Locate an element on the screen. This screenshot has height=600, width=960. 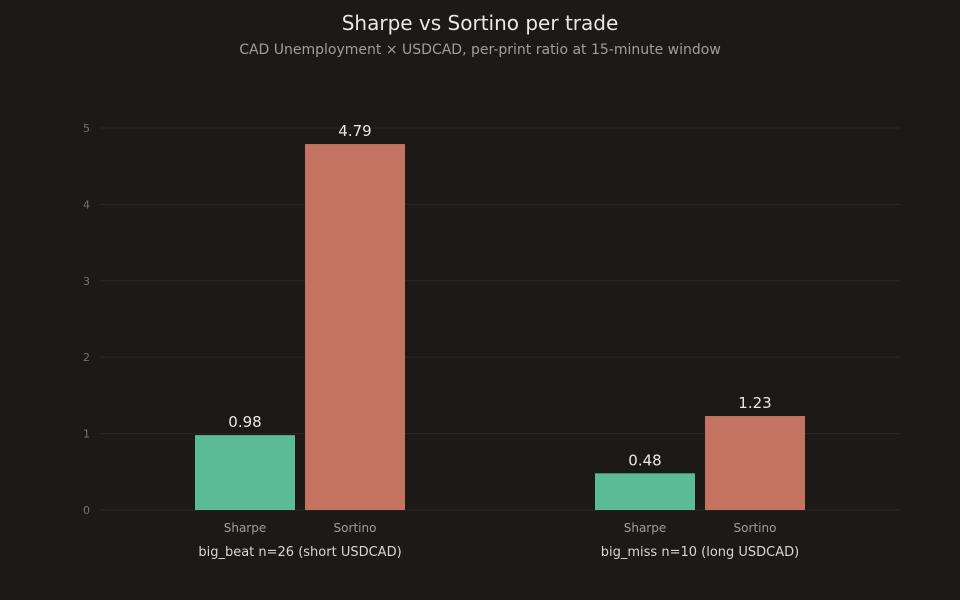
bar-value-label: 0.98 is located at coordinates (244, 422).